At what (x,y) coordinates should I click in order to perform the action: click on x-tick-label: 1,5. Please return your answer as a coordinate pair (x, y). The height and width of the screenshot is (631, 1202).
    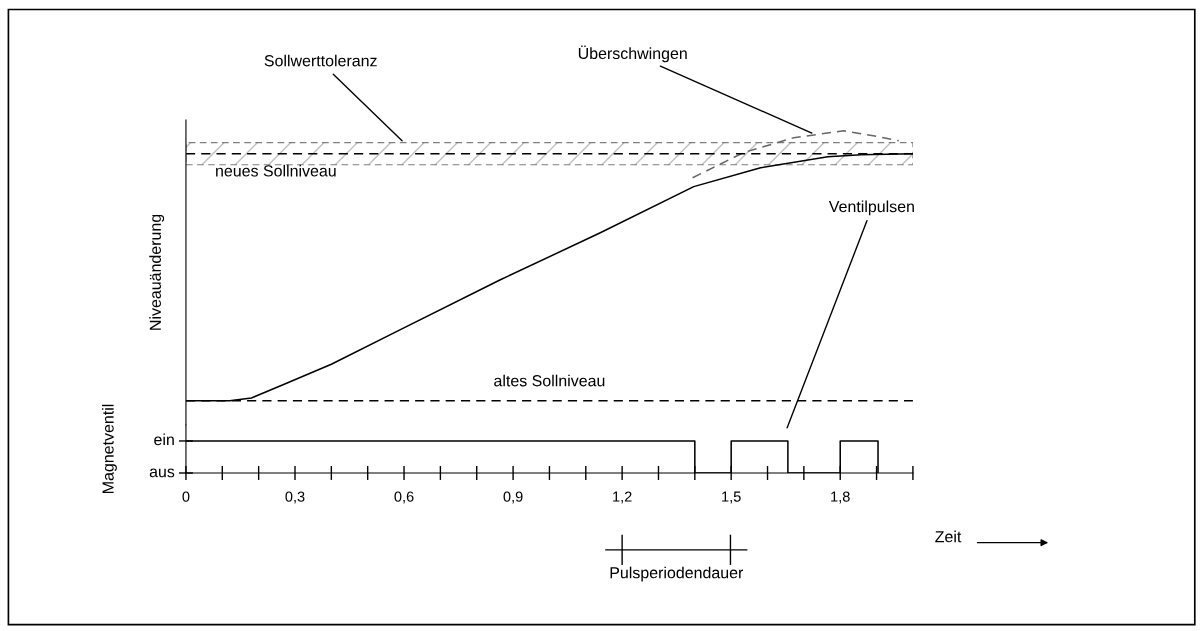
    Looking at the image, I should click on (731, 497).